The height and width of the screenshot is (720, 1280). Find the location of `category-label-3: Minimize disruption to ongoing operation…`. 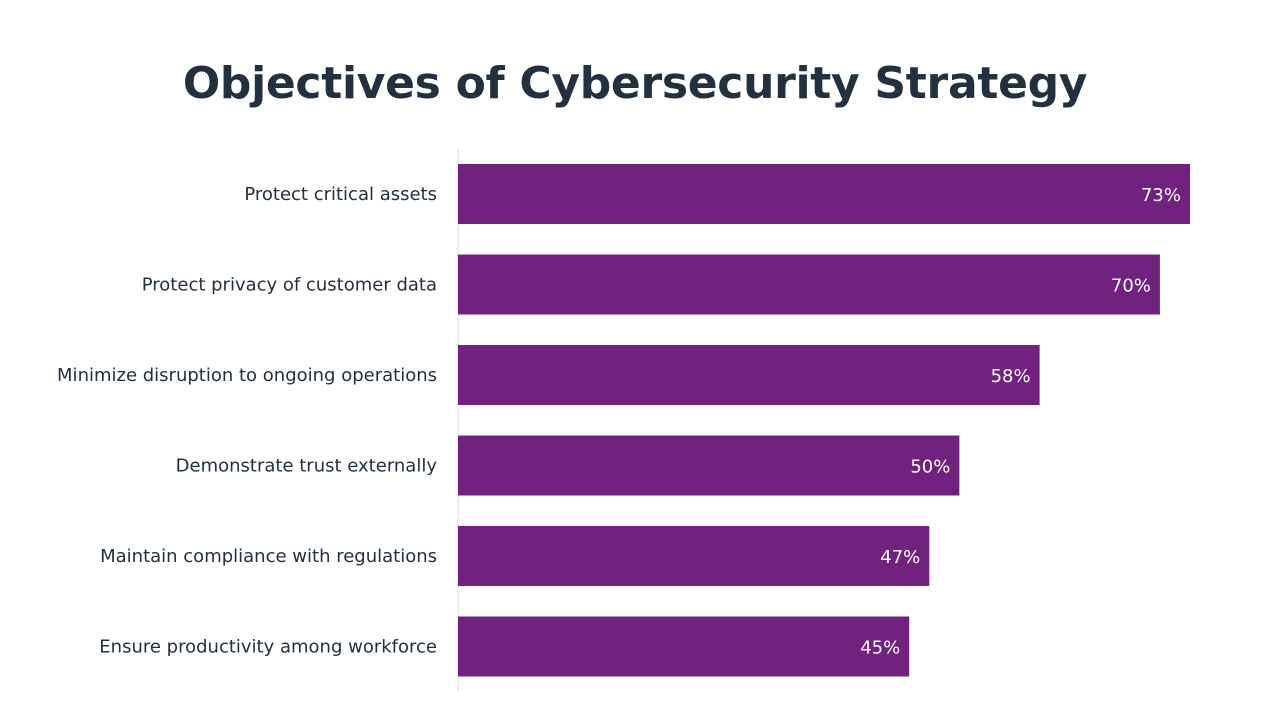

category-label-3: Minimize disruption to ongoing operation… is located at coordinates (247, 375).